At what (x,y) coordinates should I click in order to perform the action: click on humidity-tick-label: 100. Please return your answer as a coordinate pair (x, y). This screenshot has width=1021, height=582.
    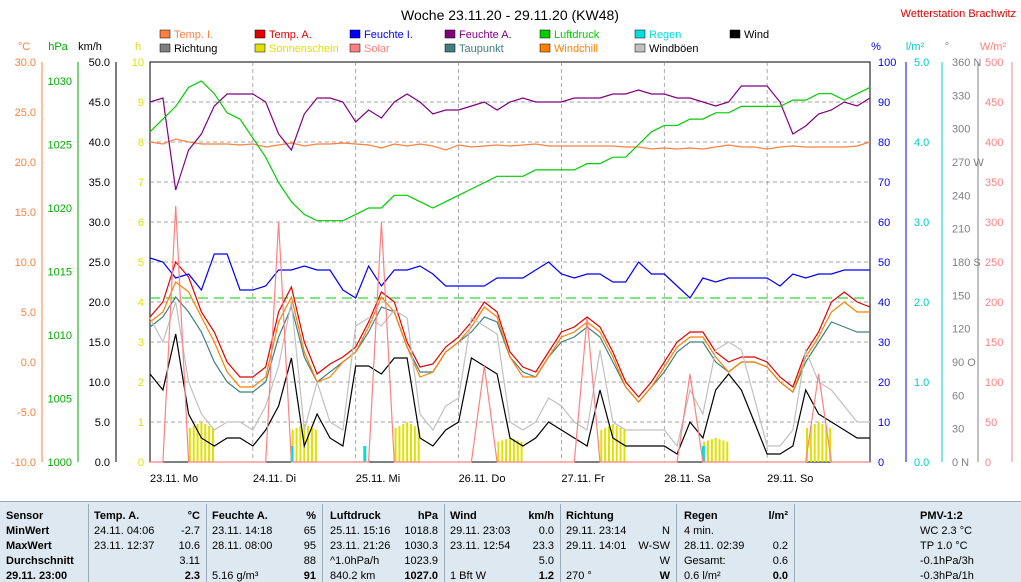
    Looking at the image, I should click on (887, 63).